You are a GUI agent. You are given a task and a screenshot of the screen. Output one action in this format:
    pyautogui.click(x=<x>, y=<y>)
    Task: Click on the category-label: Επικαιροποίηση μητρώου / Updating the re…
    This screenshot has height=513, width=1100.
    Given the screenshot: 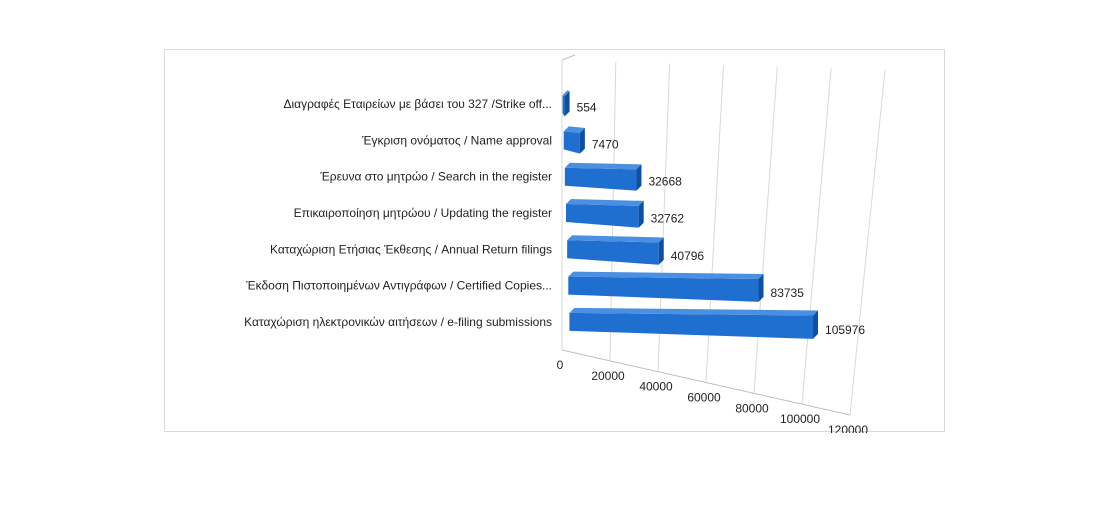 What is the action you would take?
    pyautogui.click(x=423, y=213)
    